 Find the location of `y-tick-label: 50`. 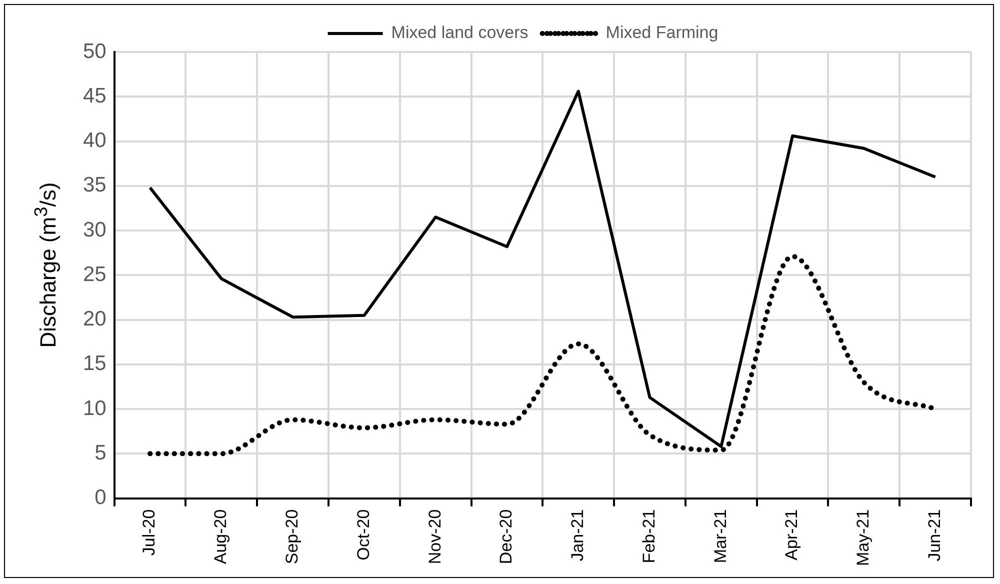

y-tick-label: 50 is located at coordinates (94, 51).